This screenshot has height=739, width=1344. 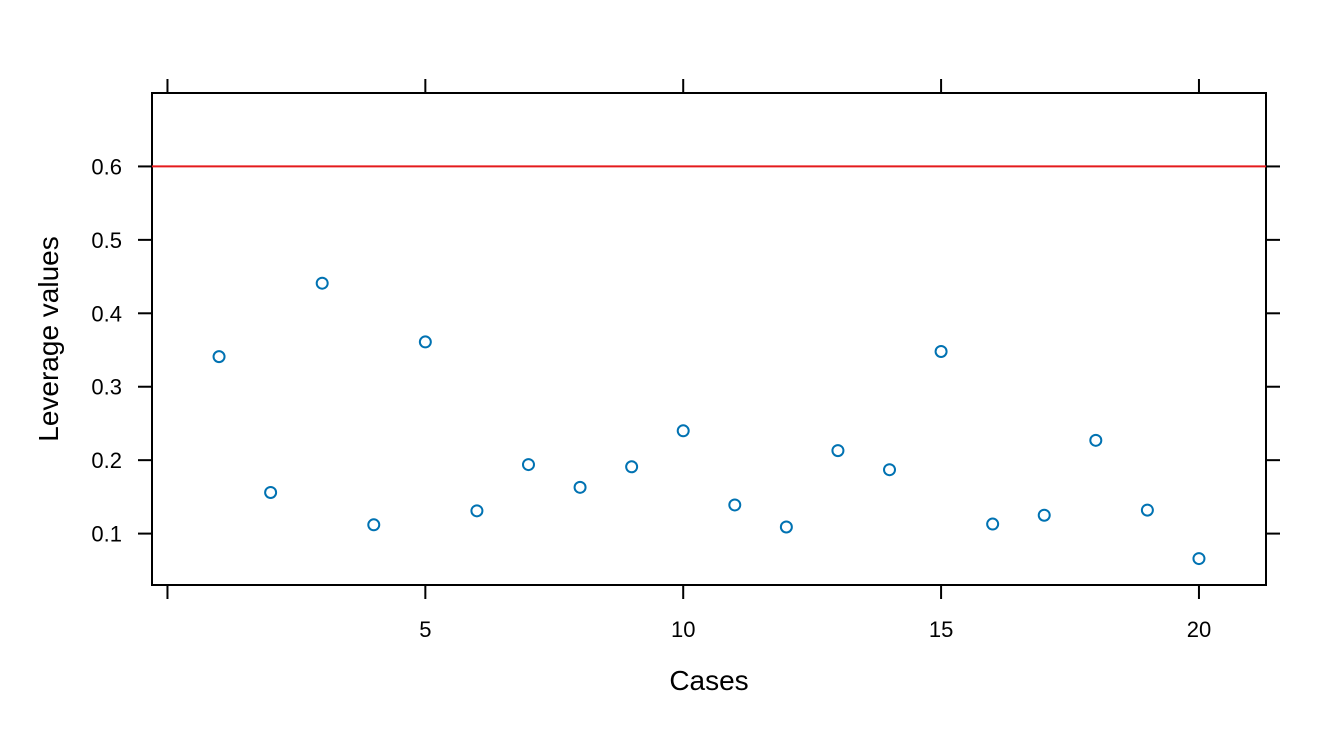 What do you see at coordinates (941, 629) in the screenshot?
I see `x-tick-label: 15` at bounding box center [941, 629].